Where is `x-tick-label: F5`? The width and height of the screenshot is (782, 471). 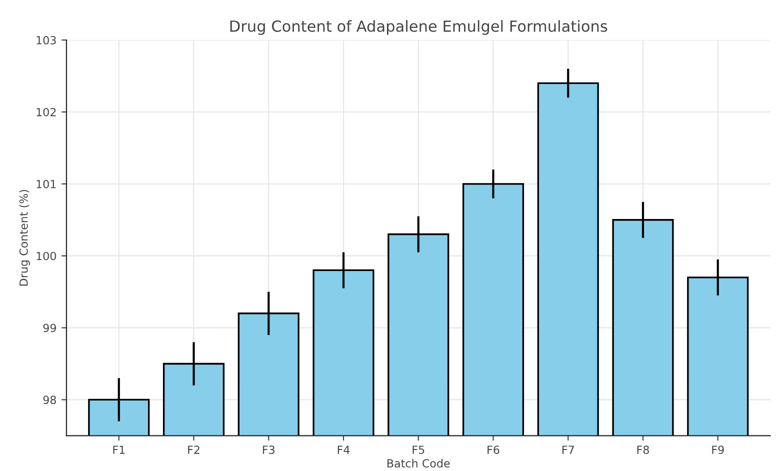
x-tick-label: F5 is located at coordinates (418, 450).